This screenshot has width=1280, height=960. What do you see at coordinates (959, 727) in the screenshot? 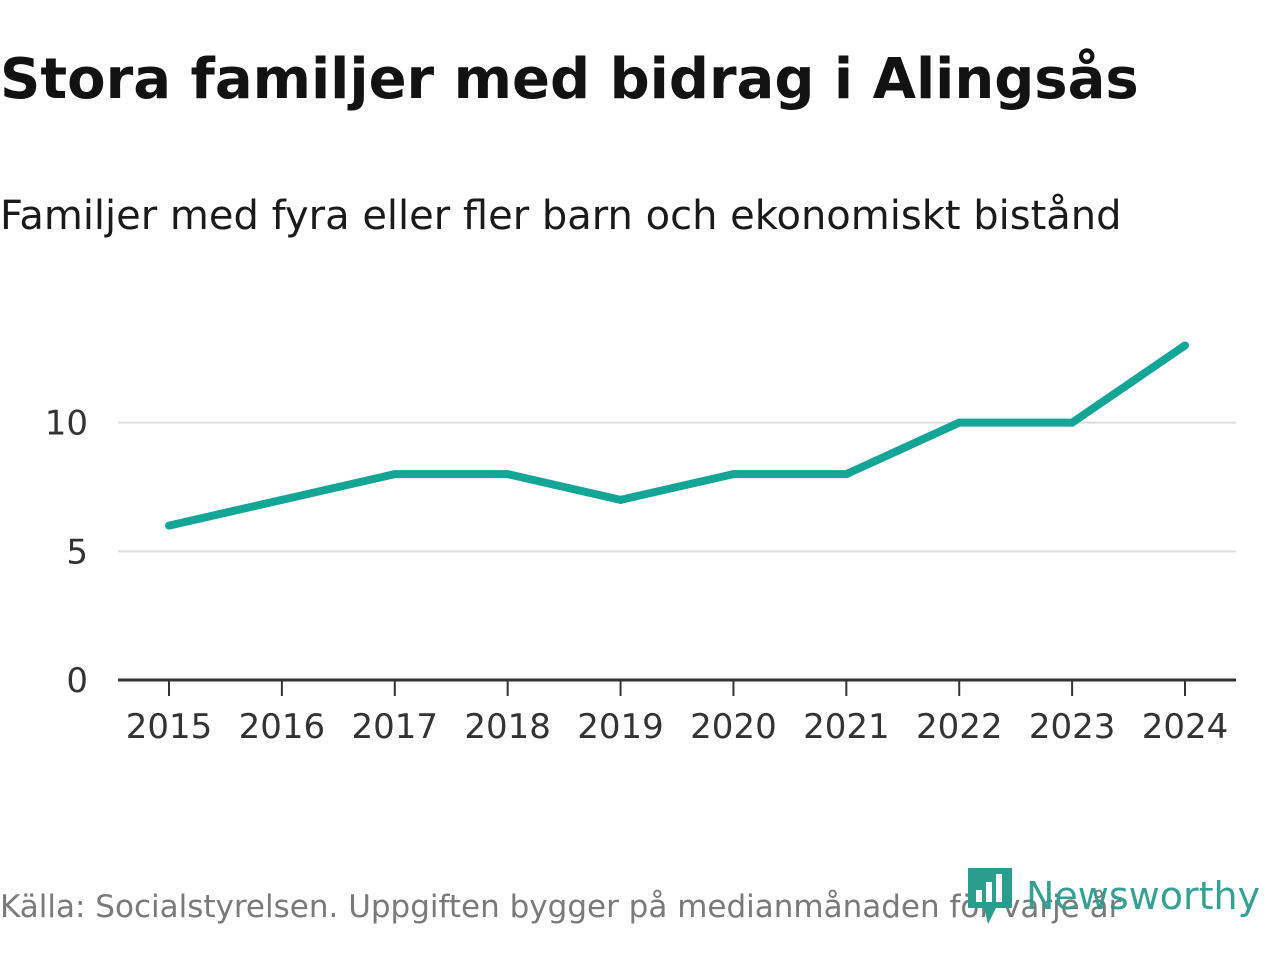
I see `x-tick-label-2022: 2022` at bounding box center [959, 727].